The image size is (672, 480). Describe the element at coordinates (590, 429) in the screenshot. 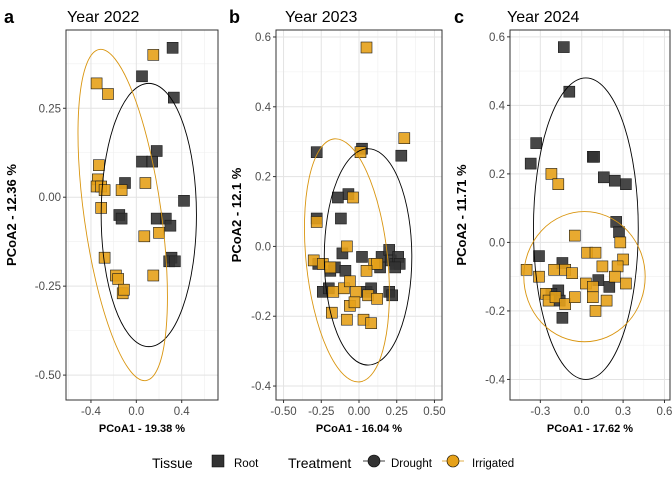

I see `x-axis-label: PCoA1 - 17.62 %` at that location.